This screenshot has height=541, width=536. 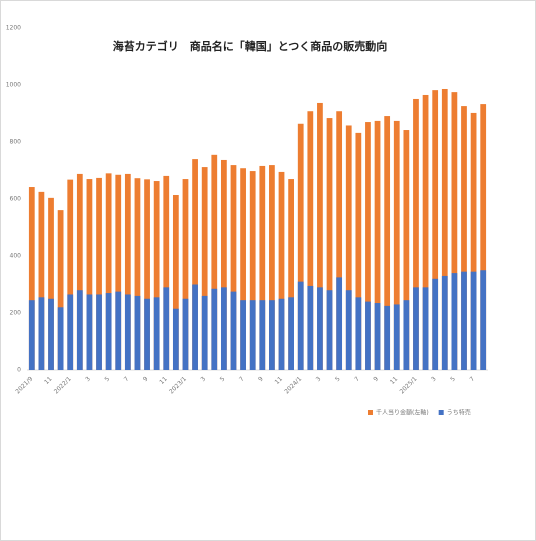 I want to click on y-tick-label: 1000, so click(x=13, y=85).